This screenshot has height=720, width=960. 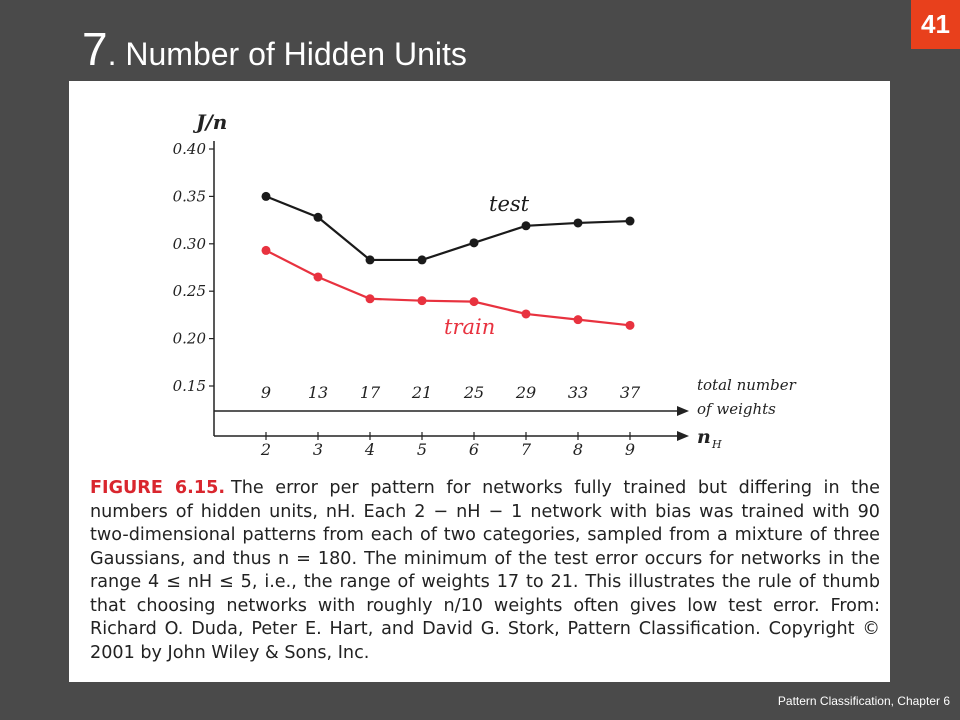 What do you see at coordinates (474, 449) in the screenshot?
I see `x-tick-label: 6` at bounding box center [474, 449].